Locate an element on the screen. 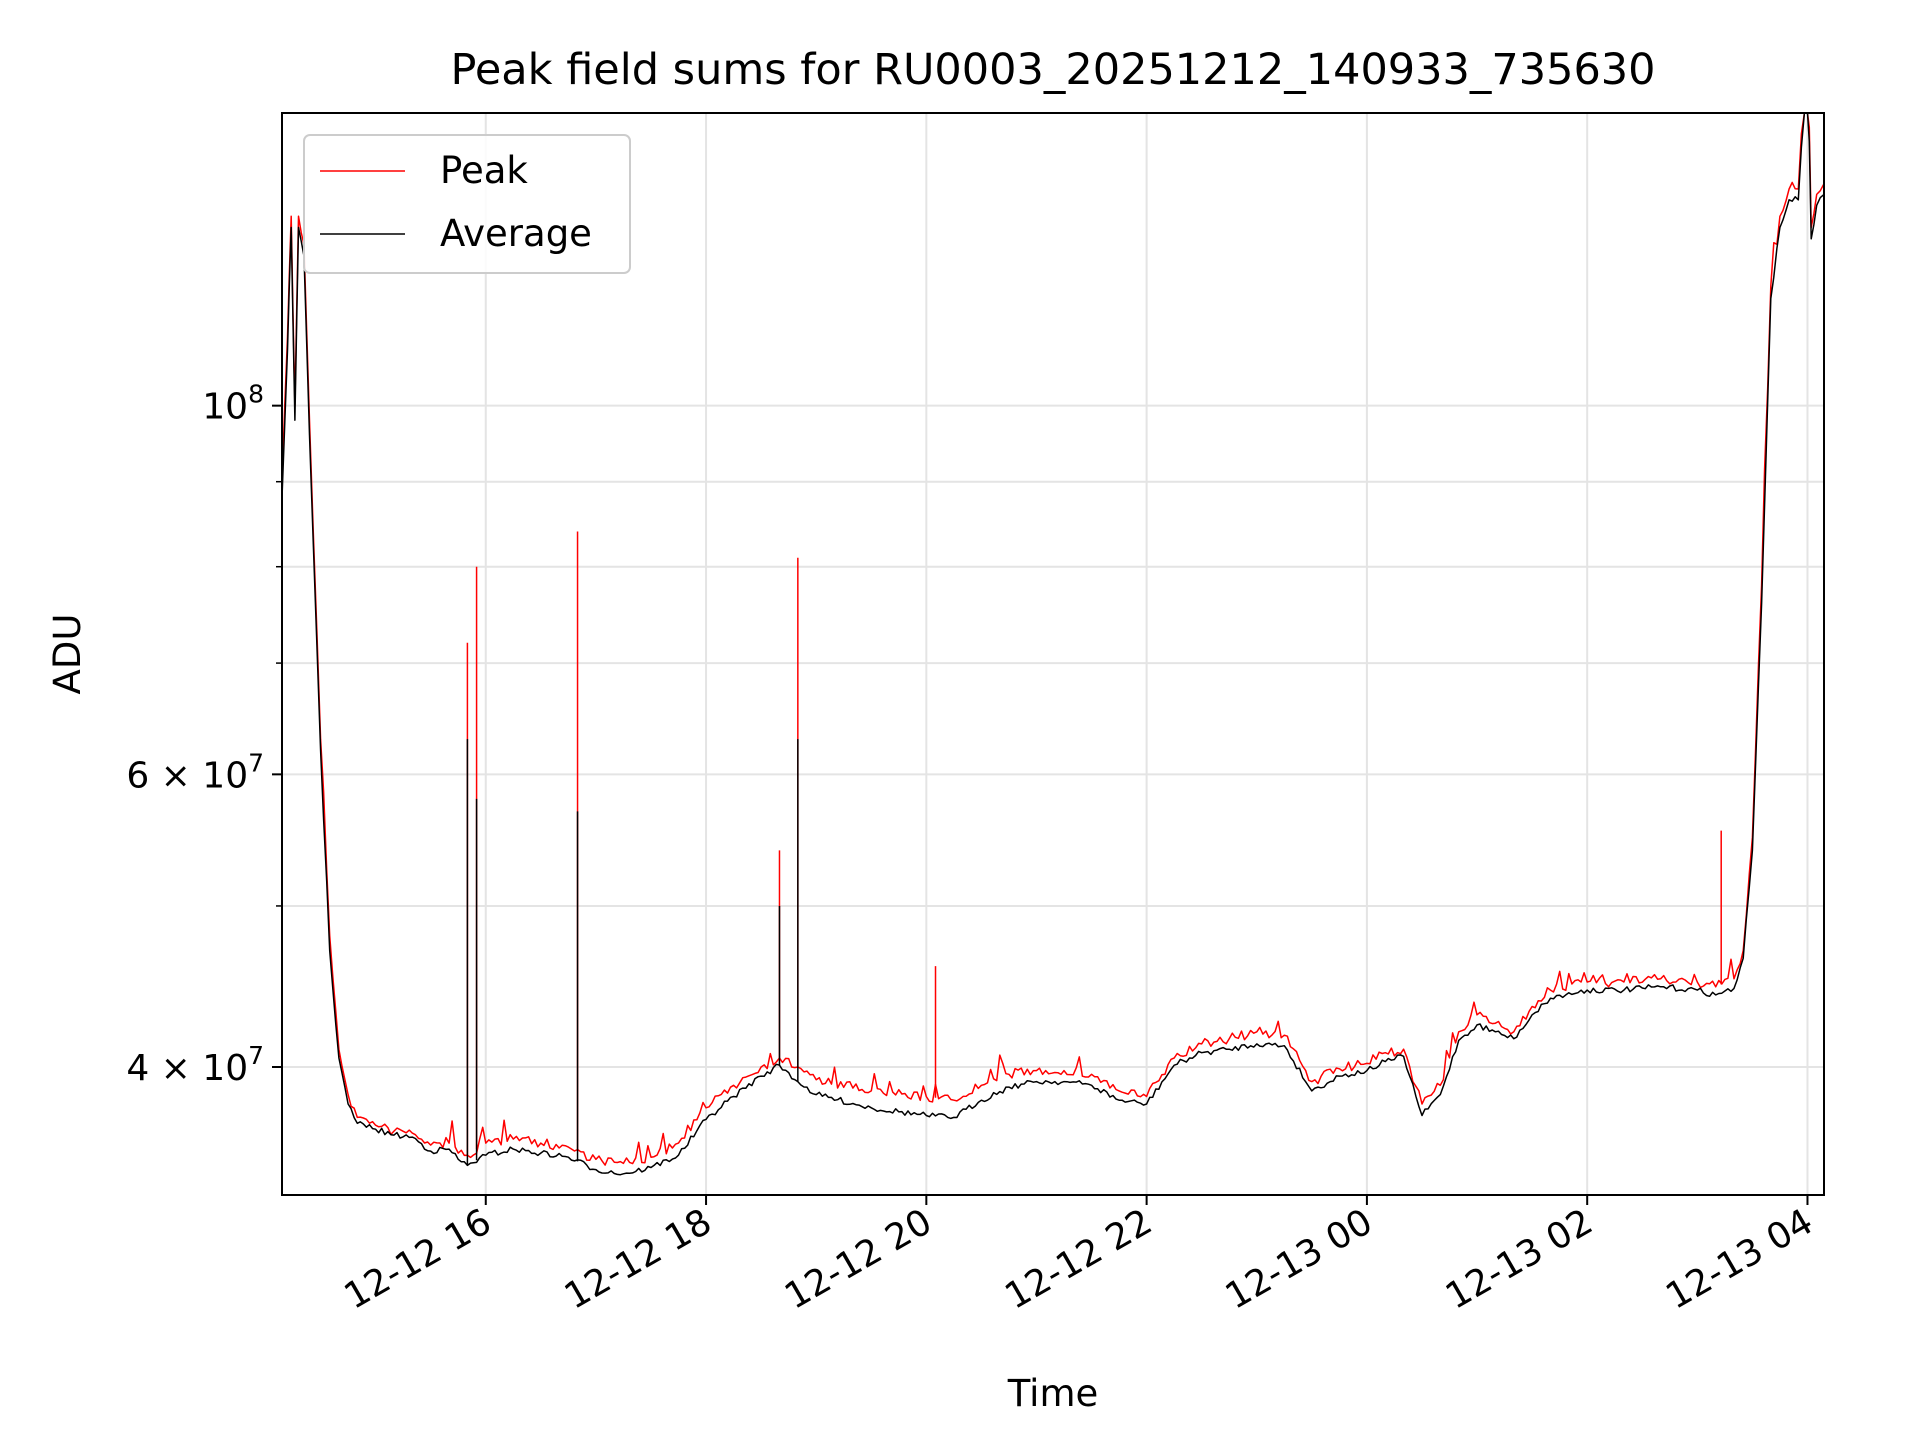 The width and height of the screenshot is (1920, 1444). y-tick-label-base: 6 × 10 is located at coordinates (187, 775).